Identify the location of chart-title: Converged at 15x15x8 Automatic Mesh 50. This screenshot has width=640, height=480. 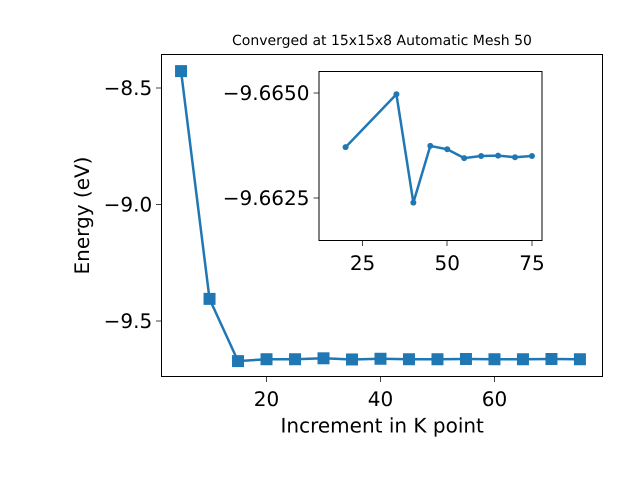
(382, 41).